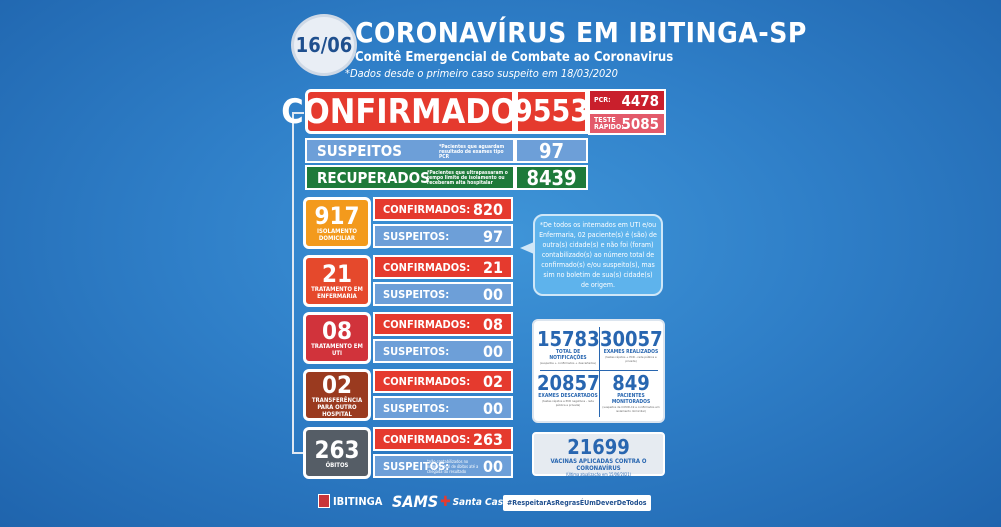 The height and width of the screenshot is (527, 1001). Describe the element at coordinates (568, 383) in the screenshot. I see `stat-discarded-value: 20857` at that location.